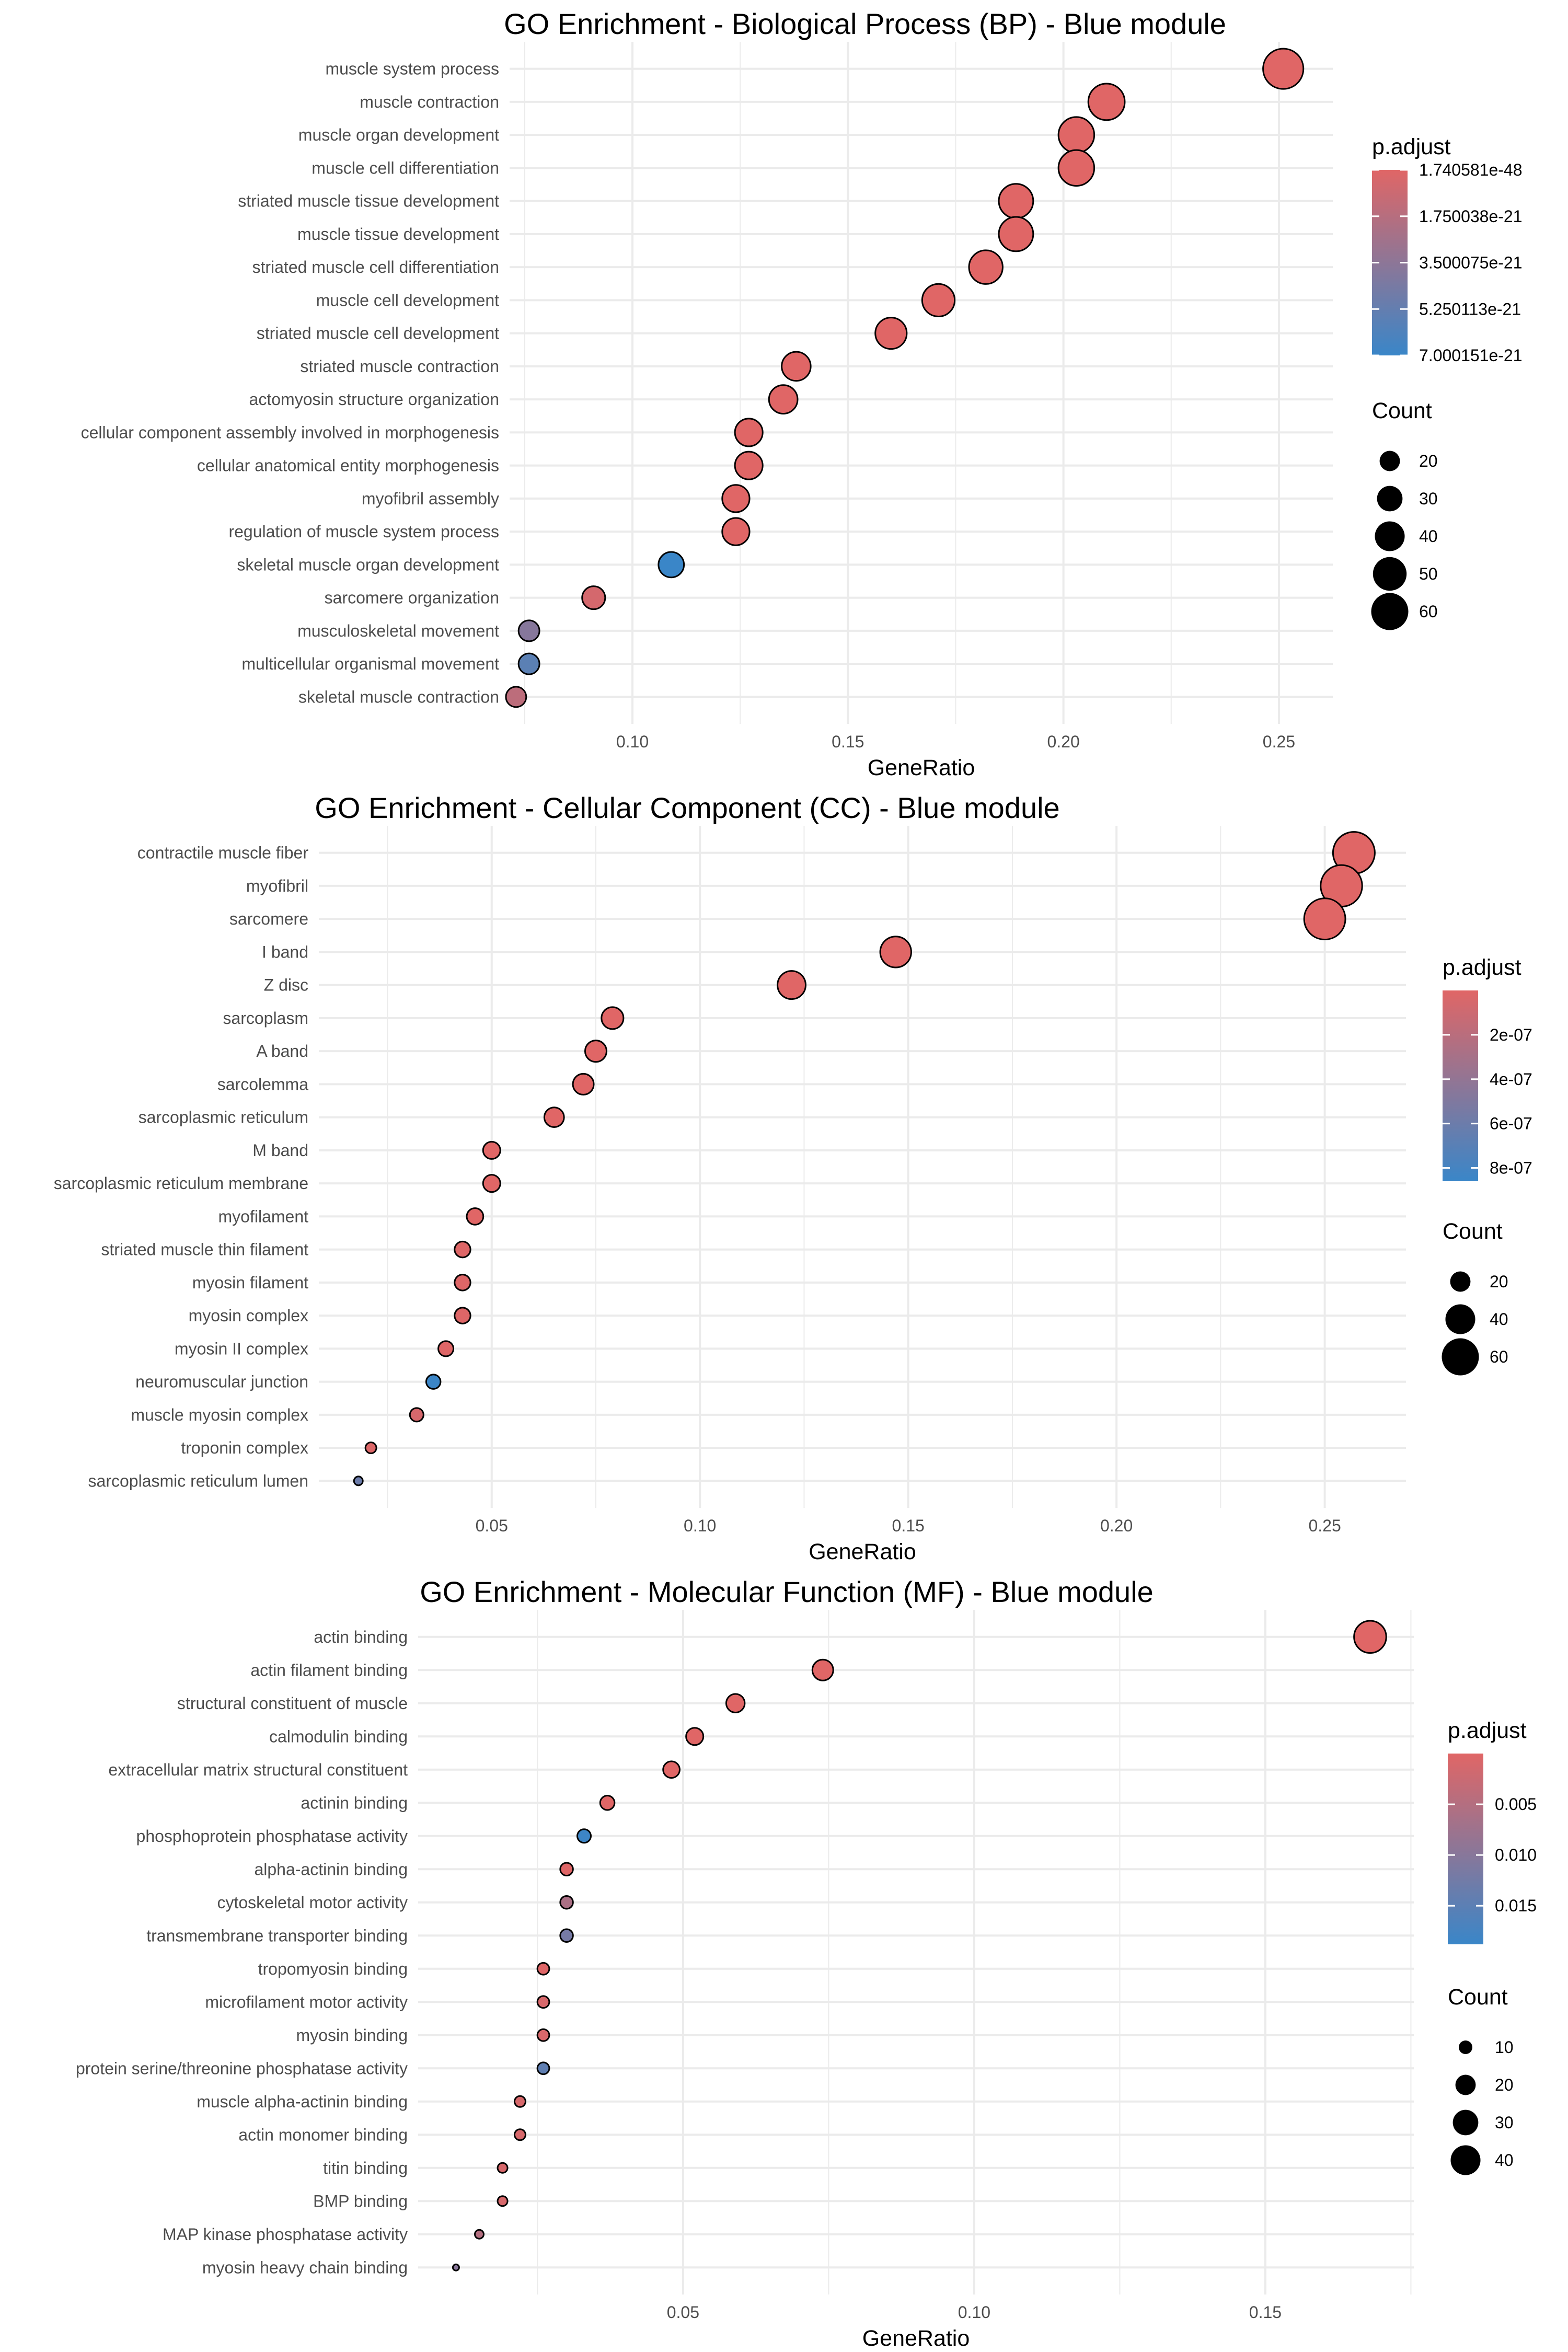 Image resolution: width=1568 pixels, height=2352 pixels. I want to click on y-tick-label: transmembrane transporter binding, so click(277, 1935).